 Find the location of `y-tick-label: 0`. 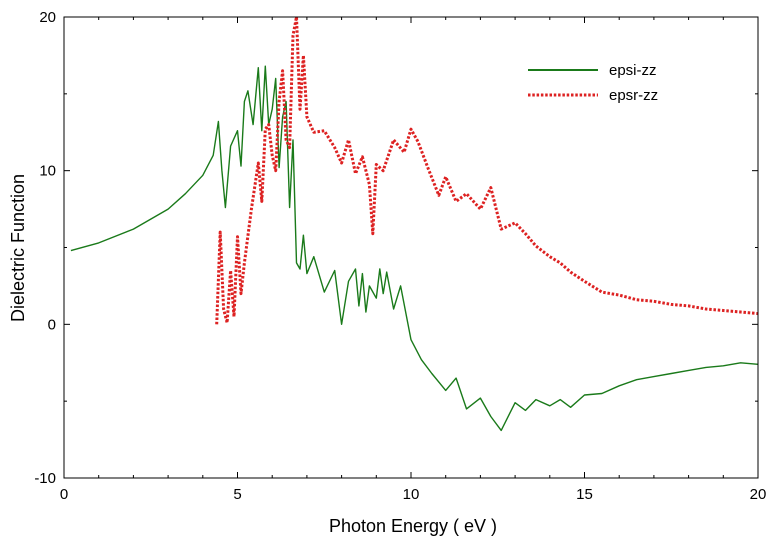

y-tick-label: 0 is located at coordinates (52, 324).